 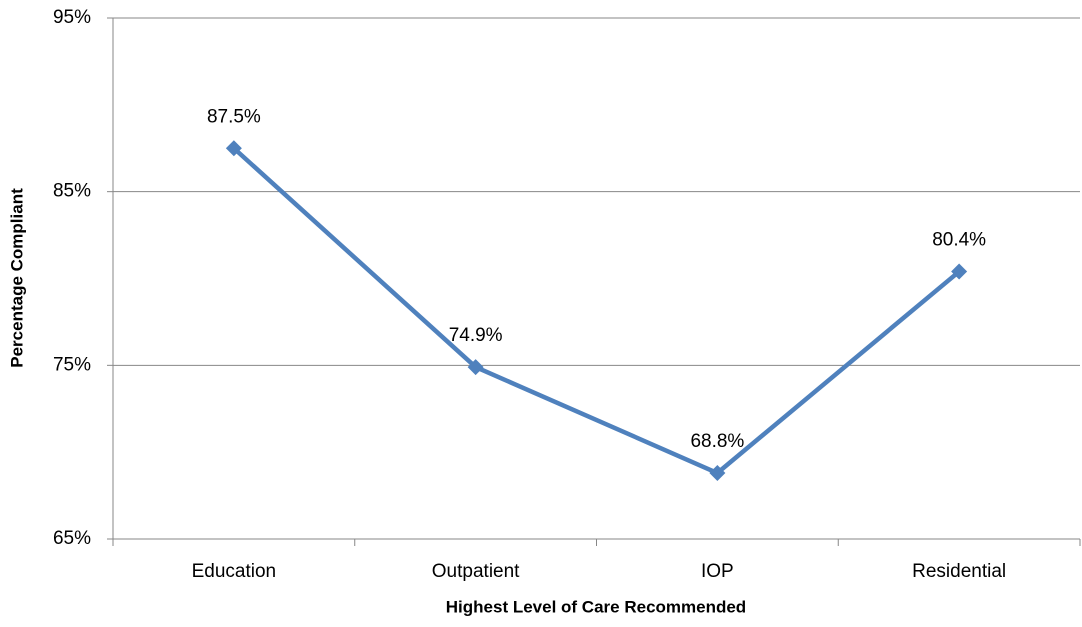 I want to click on y-tick-label: 95%, so click(x=72, y=17).